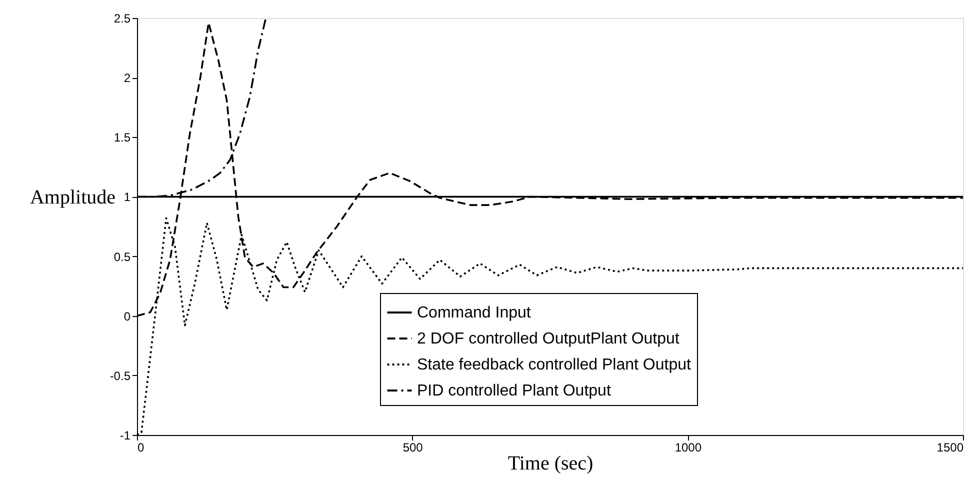 The width and height of the screenshot is (980, 480). What do you see at coordinates (122, 137) in the screenshot?
I see `y-tick-label: 1.5` at bounding box center [122, 137].